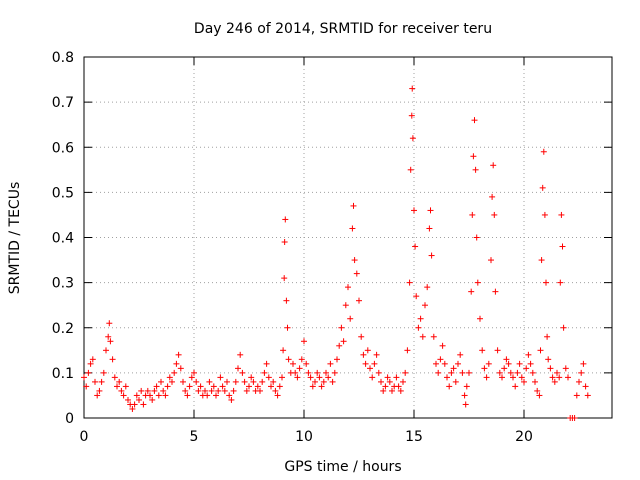 This screenshot has height=480, width=640. What do you see at coordinates (84, 437) in the screenshot?
I see `x-tick-label: 0` at bounding box center [84, 437].